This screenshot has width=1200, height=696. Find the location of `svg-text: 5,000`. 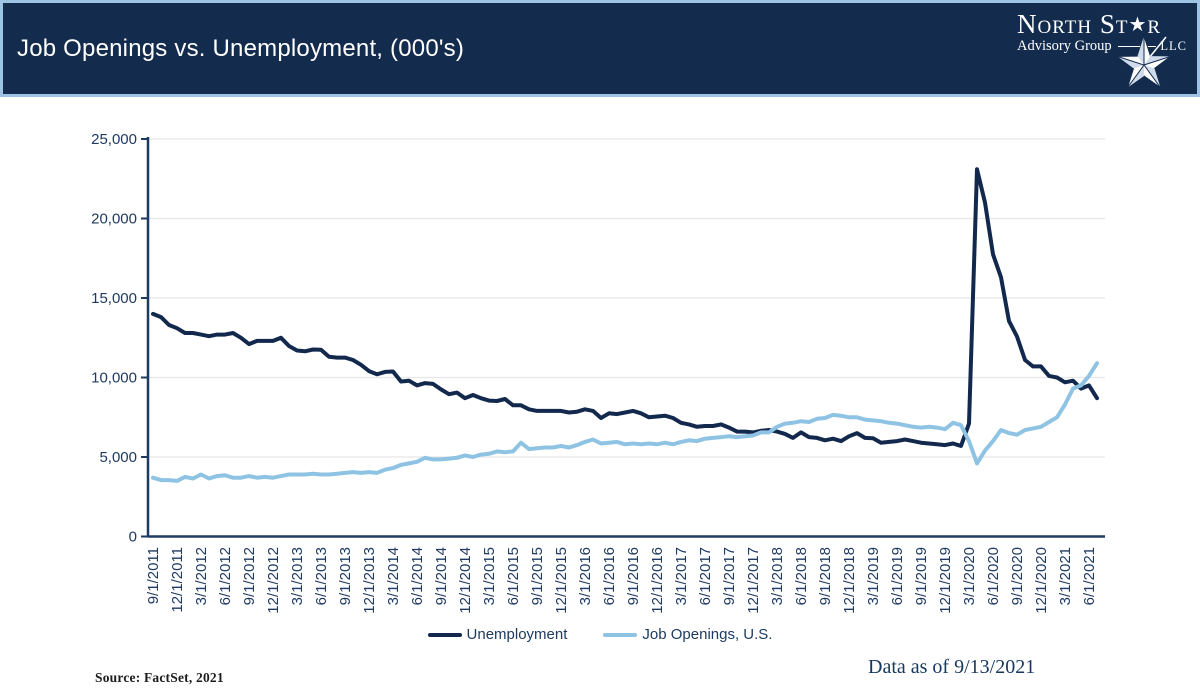

svg-text: 5,000 is located at coordinates (118, 457).